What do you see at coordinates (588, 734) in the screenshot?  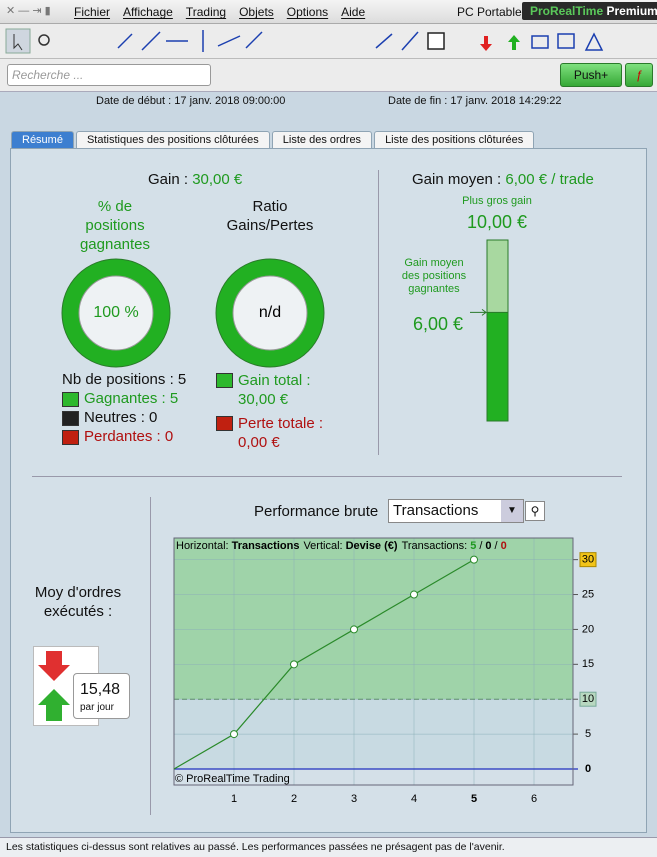 I see `y-tick-label: 5` at bounding box center [588, 734].